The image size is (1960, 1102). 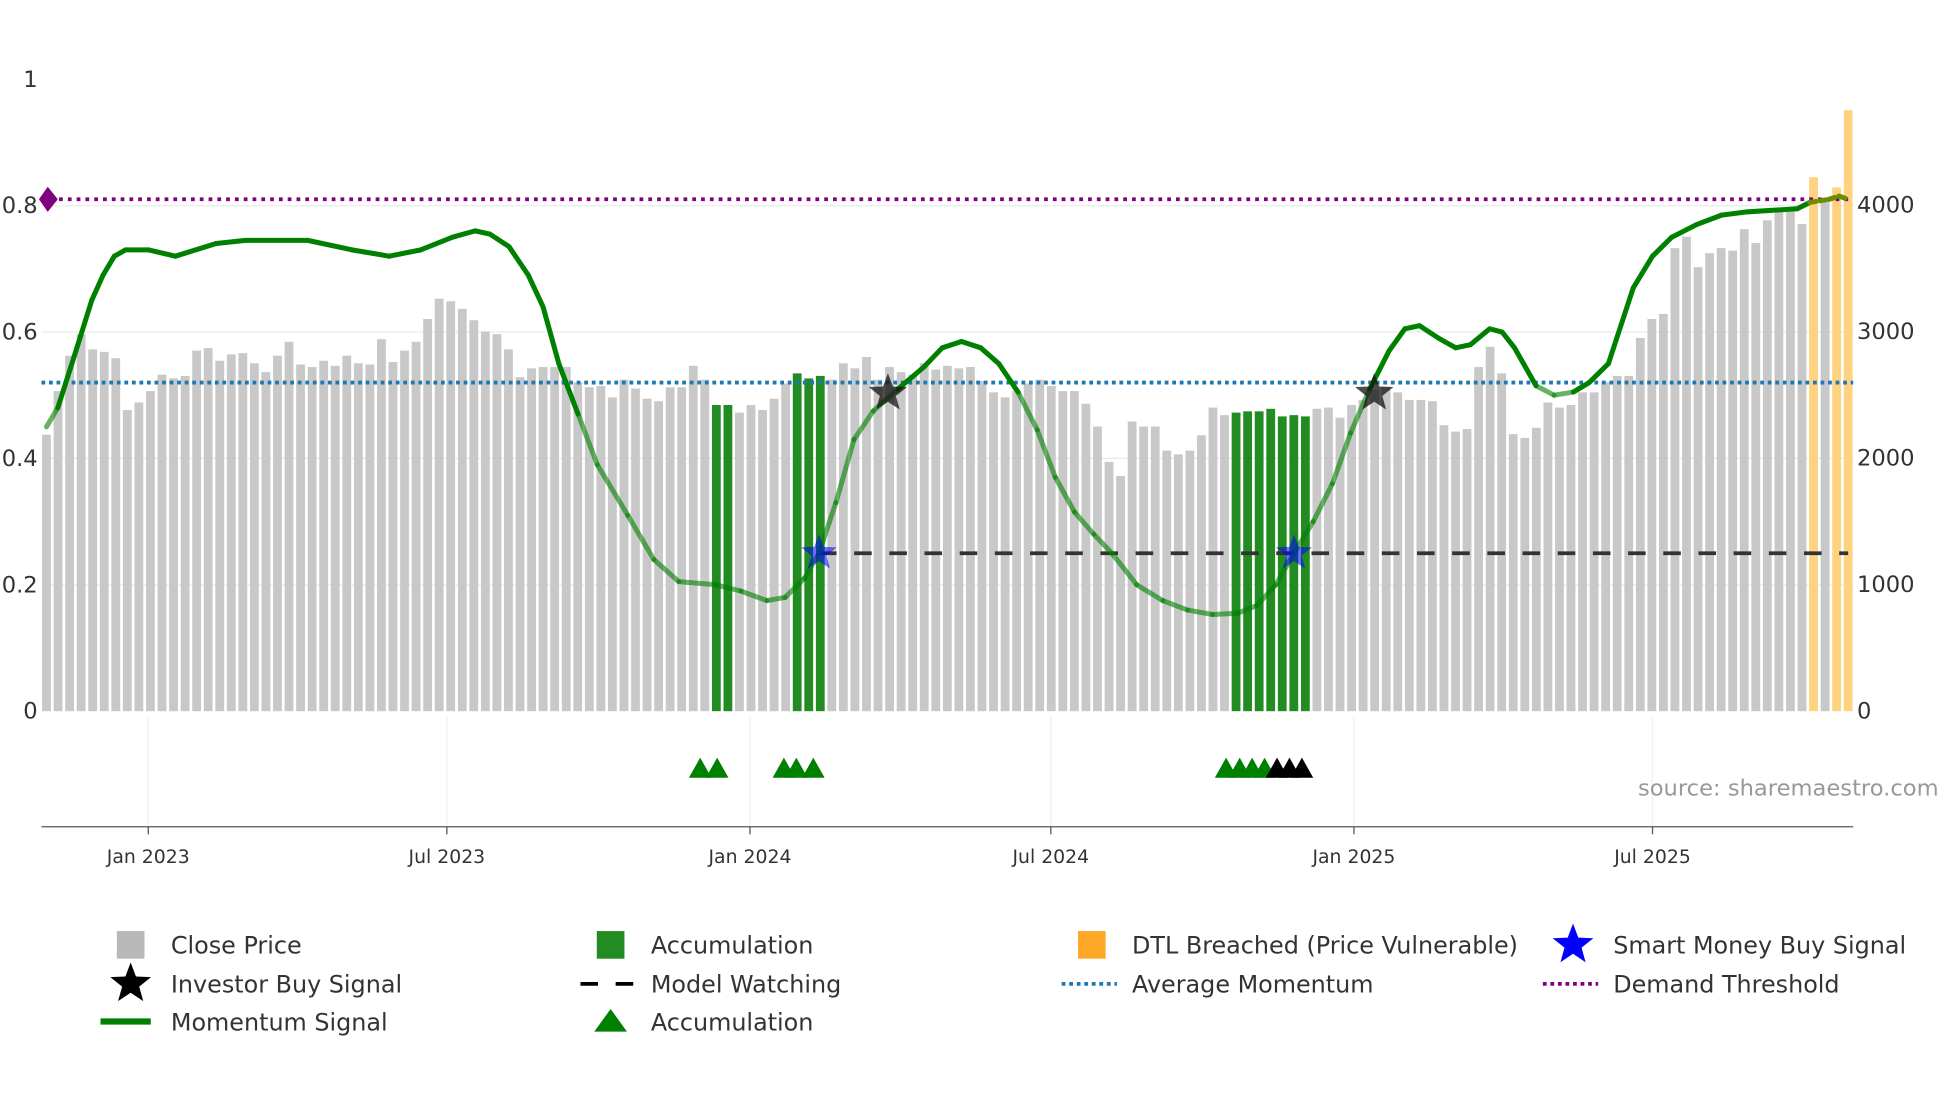 I want to click on legend-smart-money-star-icon, so click(x=1573, y=943).